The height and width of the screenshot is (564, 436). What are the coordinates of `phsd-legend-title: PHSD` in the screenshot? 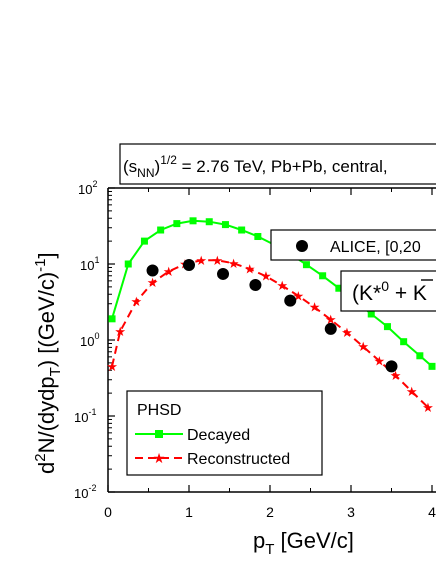 It's located at (159, 410).